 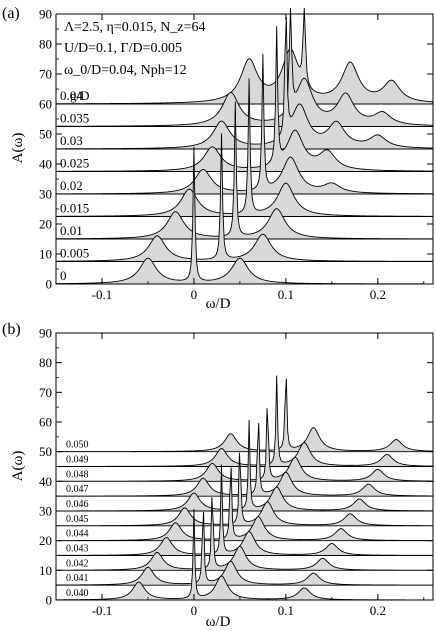 I want to click on panel-b-y-tick-label-7: 70, so click(x=45, y=392).